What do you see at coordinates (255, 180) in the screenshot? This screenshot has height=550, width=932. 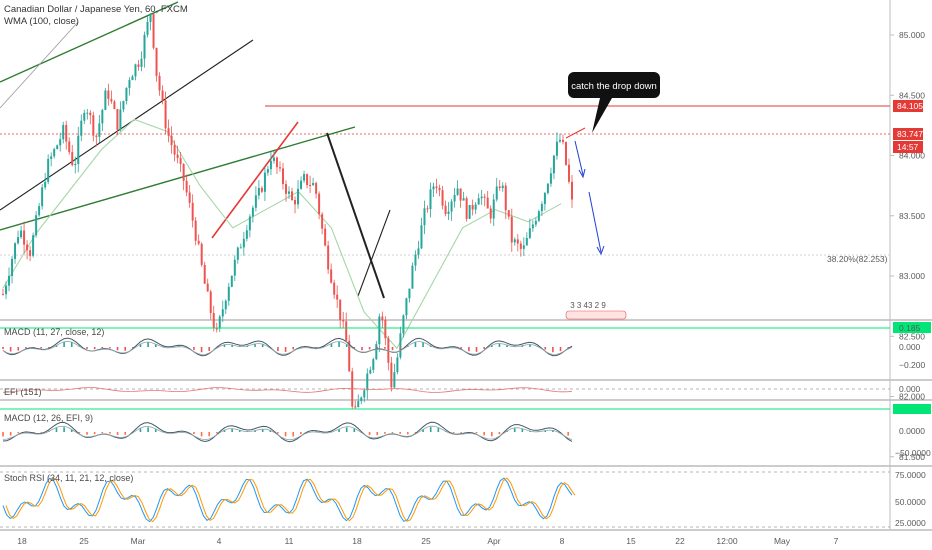 I see `red-up-trend-line` at bounding box center [255, 180].